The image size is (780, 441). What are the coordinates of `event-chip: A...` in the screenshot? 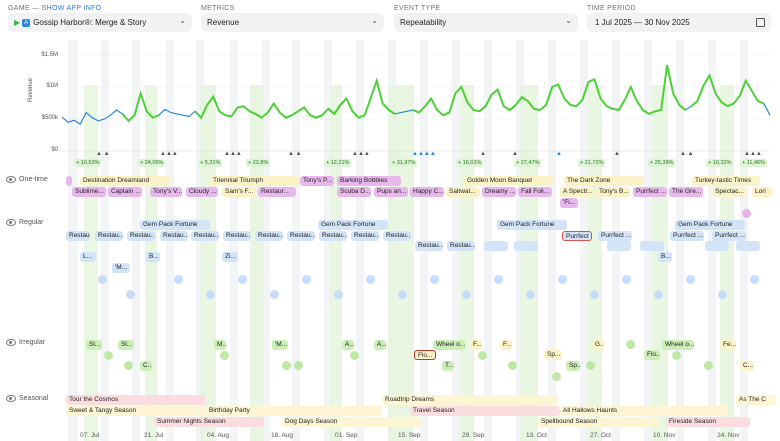 It's located at (348, 345).